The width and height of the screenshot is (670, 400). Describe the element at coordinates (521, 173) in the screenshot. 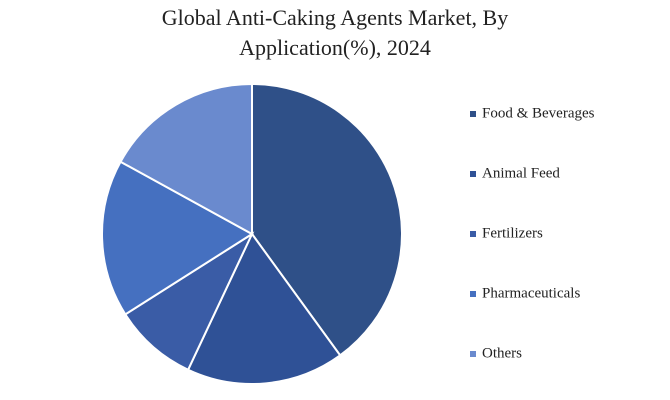

I see `legend-label: Animal Feed` at that location.